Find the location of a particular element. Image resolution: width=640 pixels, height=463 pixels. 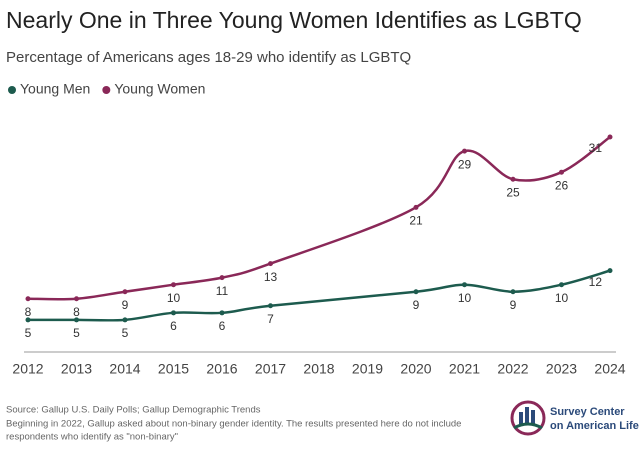

logo-ring is located at coordinates (528, 418).